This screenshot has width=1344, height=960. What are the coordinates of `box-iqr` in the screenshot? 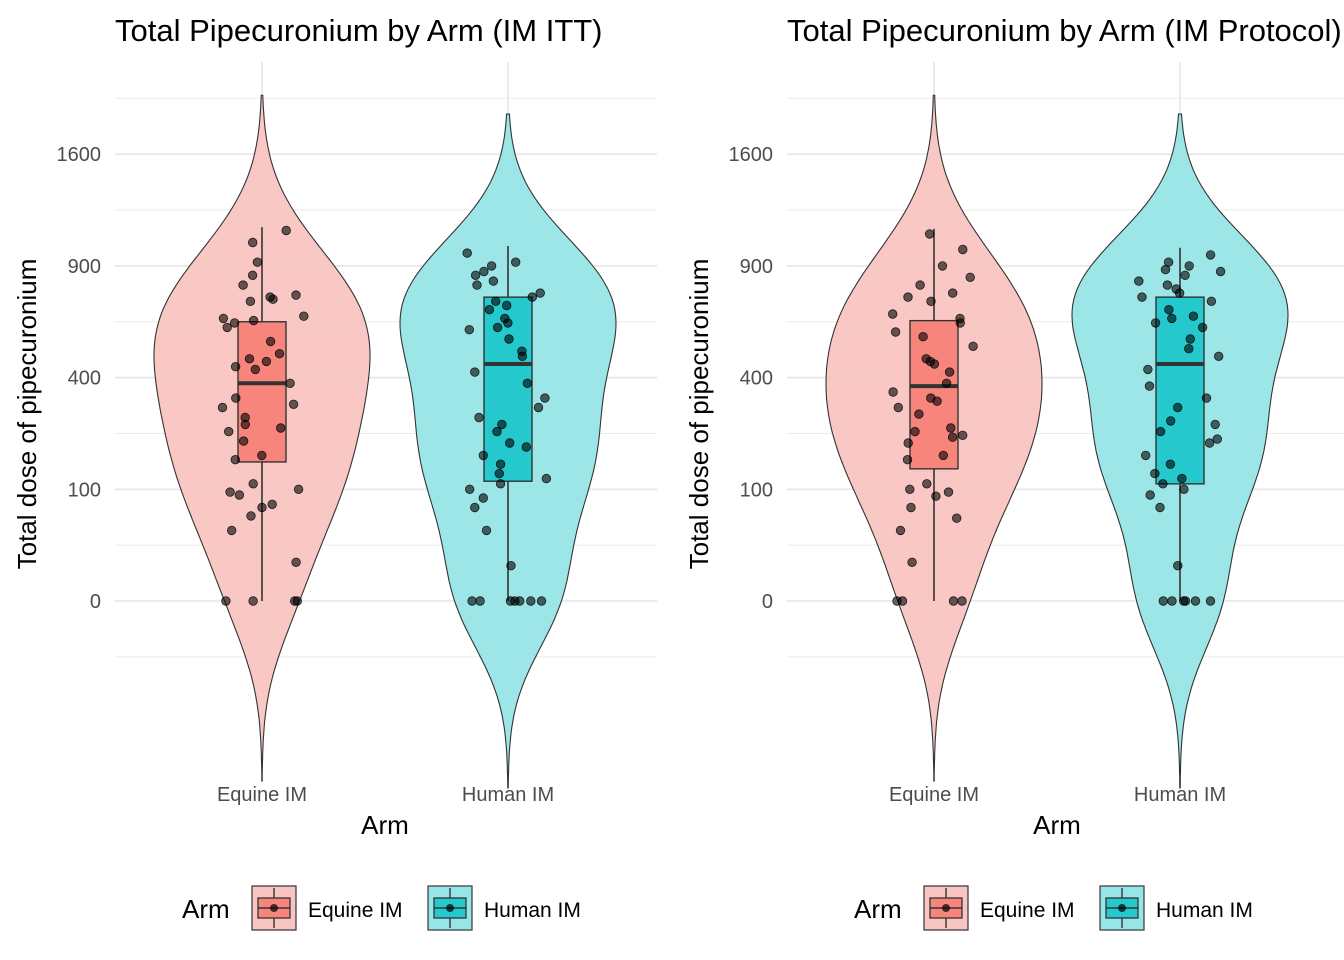 It's located at (1180, 390).